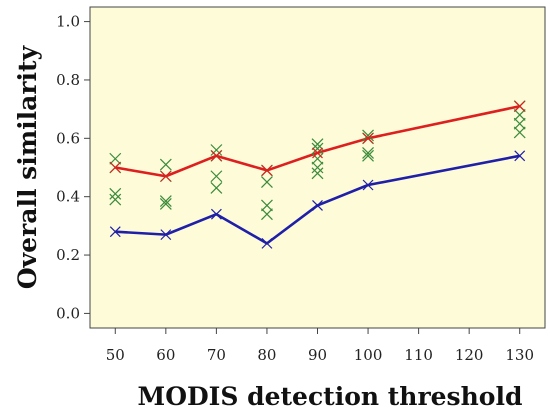 This screenshot has height=418, width=550. Describe the element at coordinates (115, 355) in the screenshot. I see `x-tick-label: 50` at that location.